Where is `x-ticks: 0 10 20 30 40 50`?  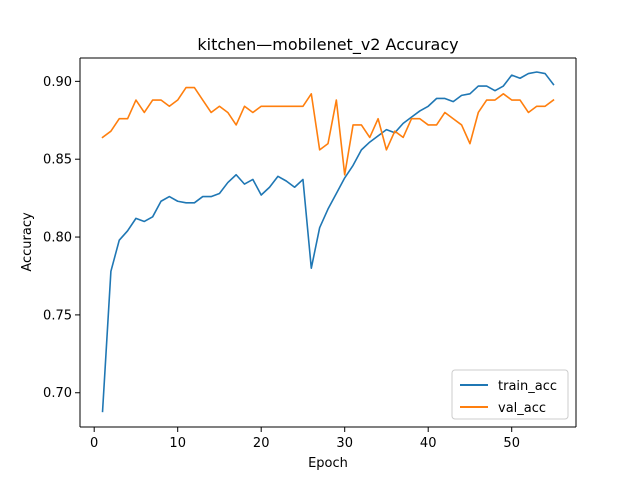 x-ticks: 0 10 20 30 40 50 is located at coordinates (305, 439).